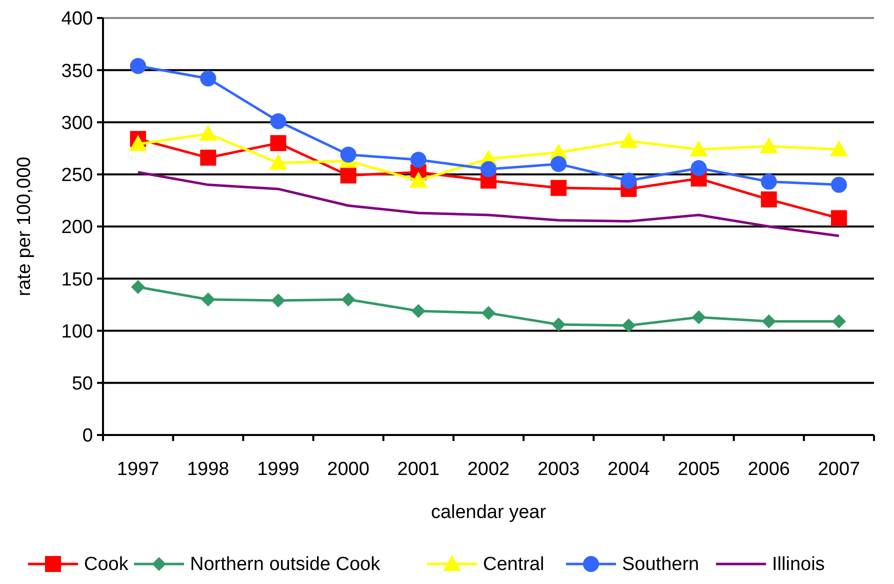 The height and width of the screenshot is (584, 894). I want to click on x-tick-label: 2003, so click(558, 469).